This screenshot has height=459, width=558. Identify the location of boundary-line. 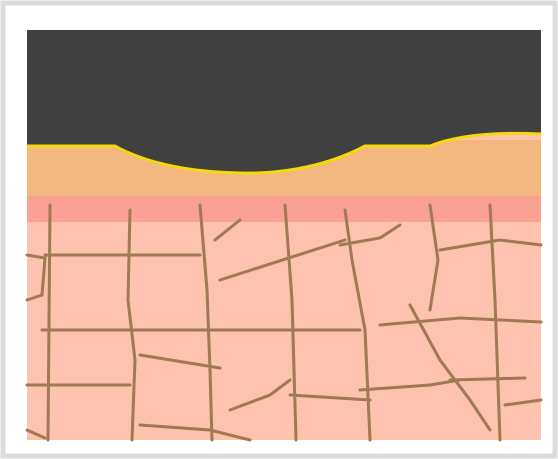
(284, 153).